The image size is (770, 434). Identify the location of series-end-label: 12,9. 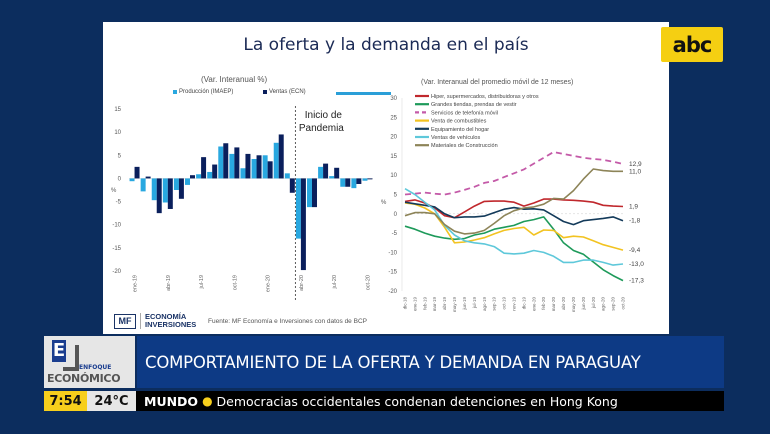
(635, 164).